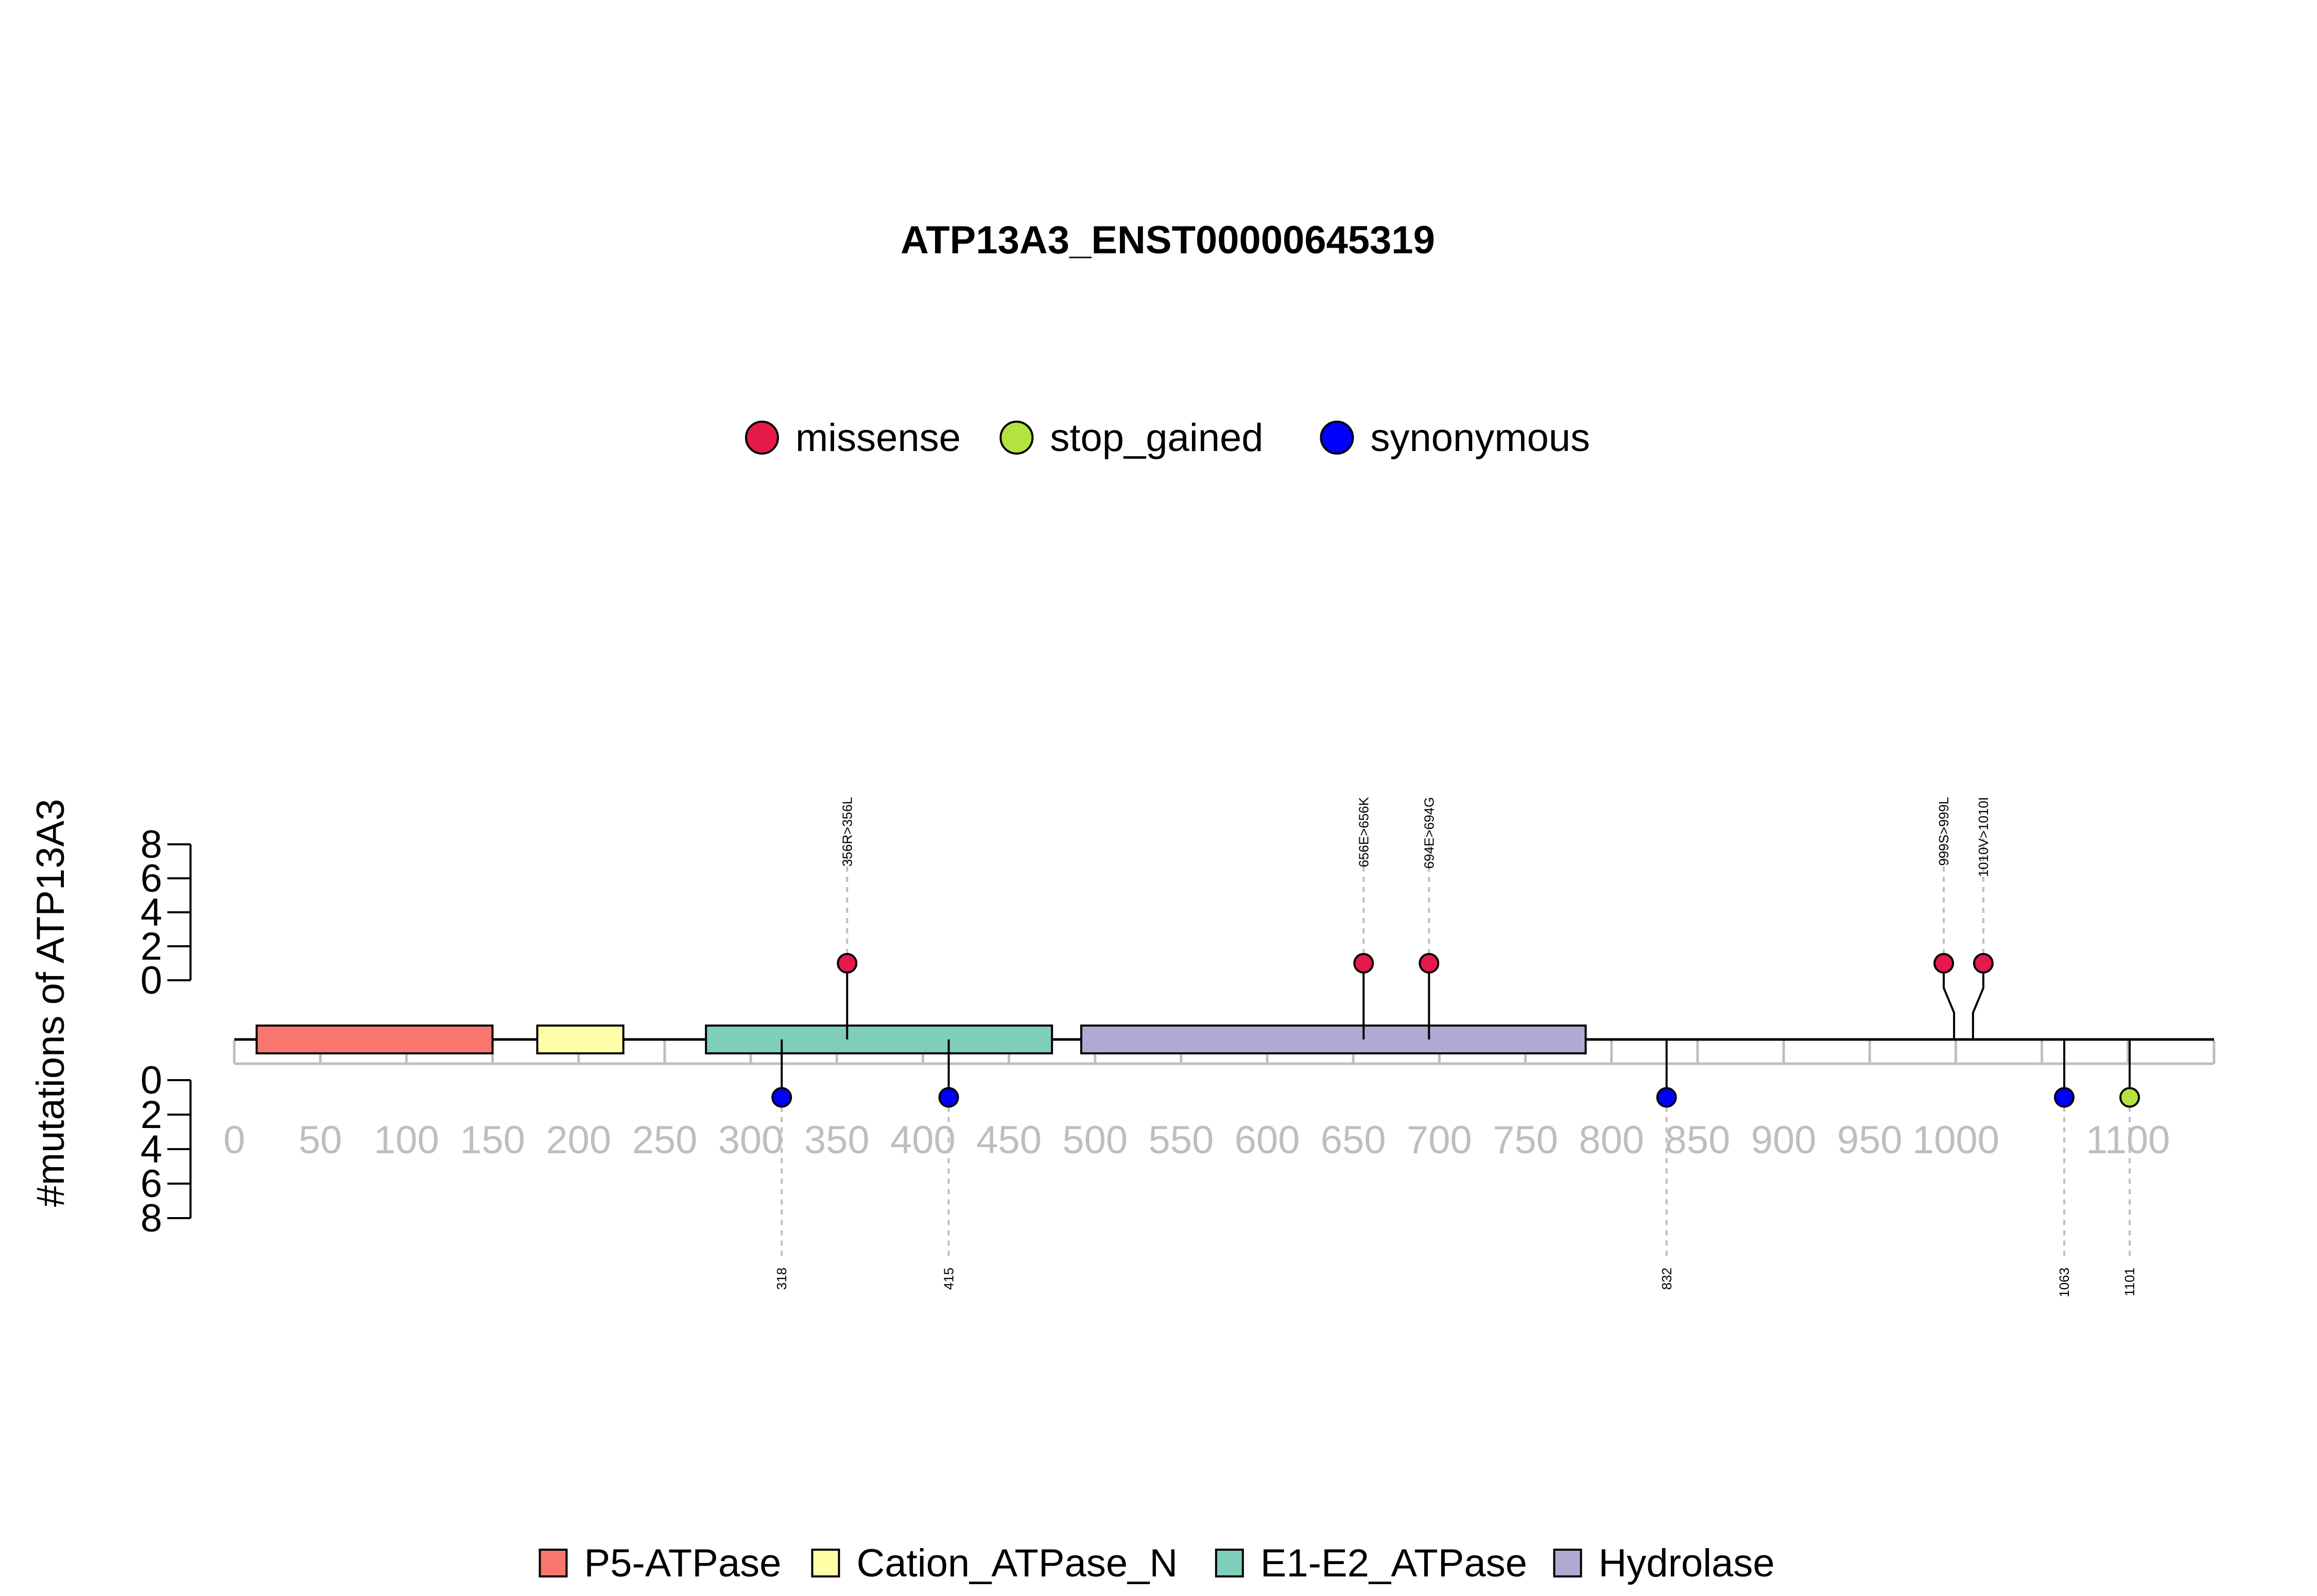 Image resolution: width=2317 pixels, height=1596 pixels. I want to click on lower-tick-label-8: 8, so click(151, 1218).